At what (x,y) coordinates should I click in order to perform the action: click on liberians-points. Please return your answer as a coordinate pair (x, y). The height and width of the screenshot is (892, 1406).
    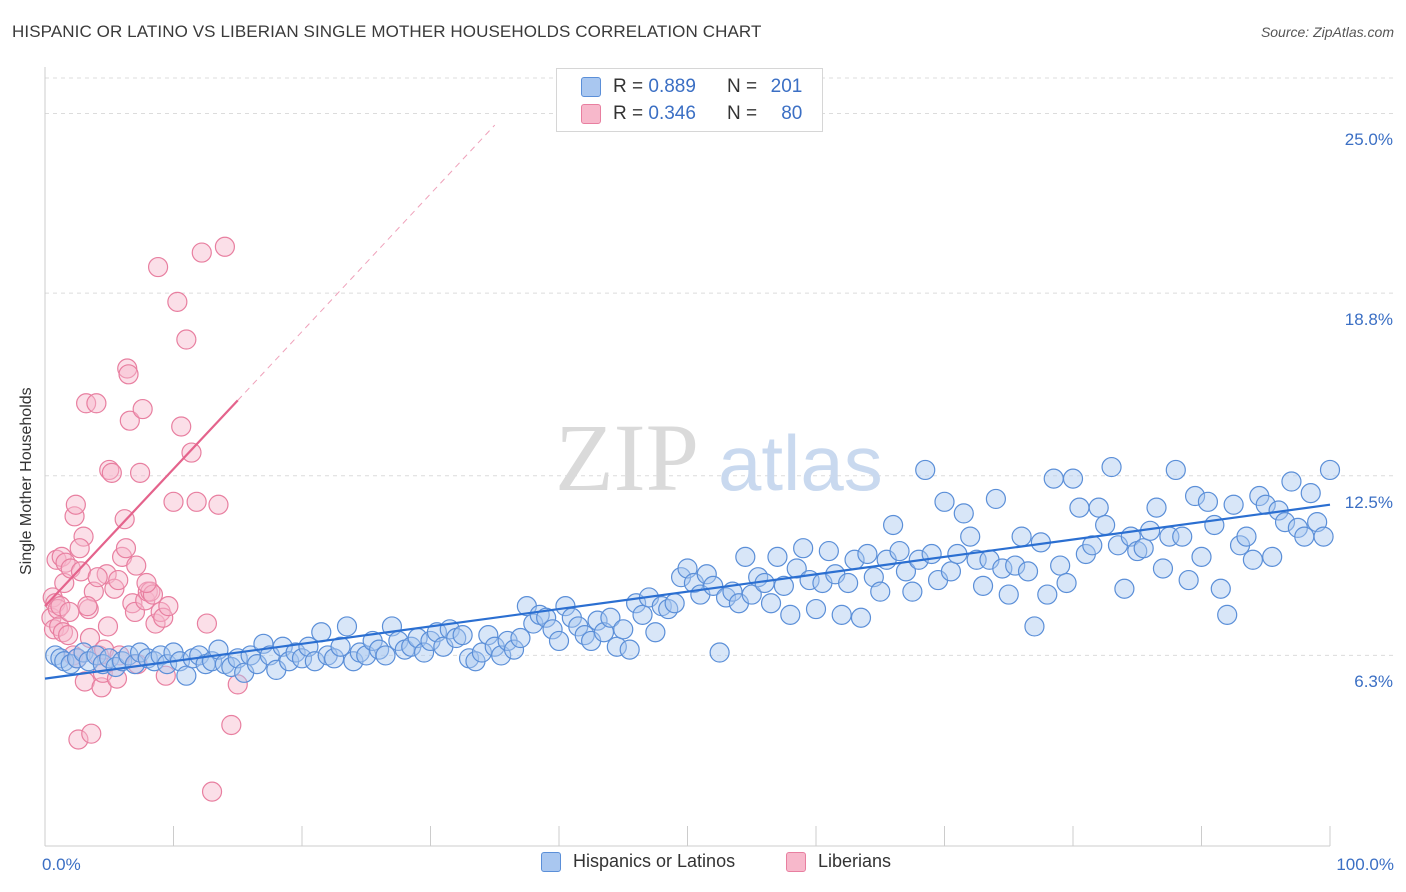
    Looking at the image, I should click on (144, 519).